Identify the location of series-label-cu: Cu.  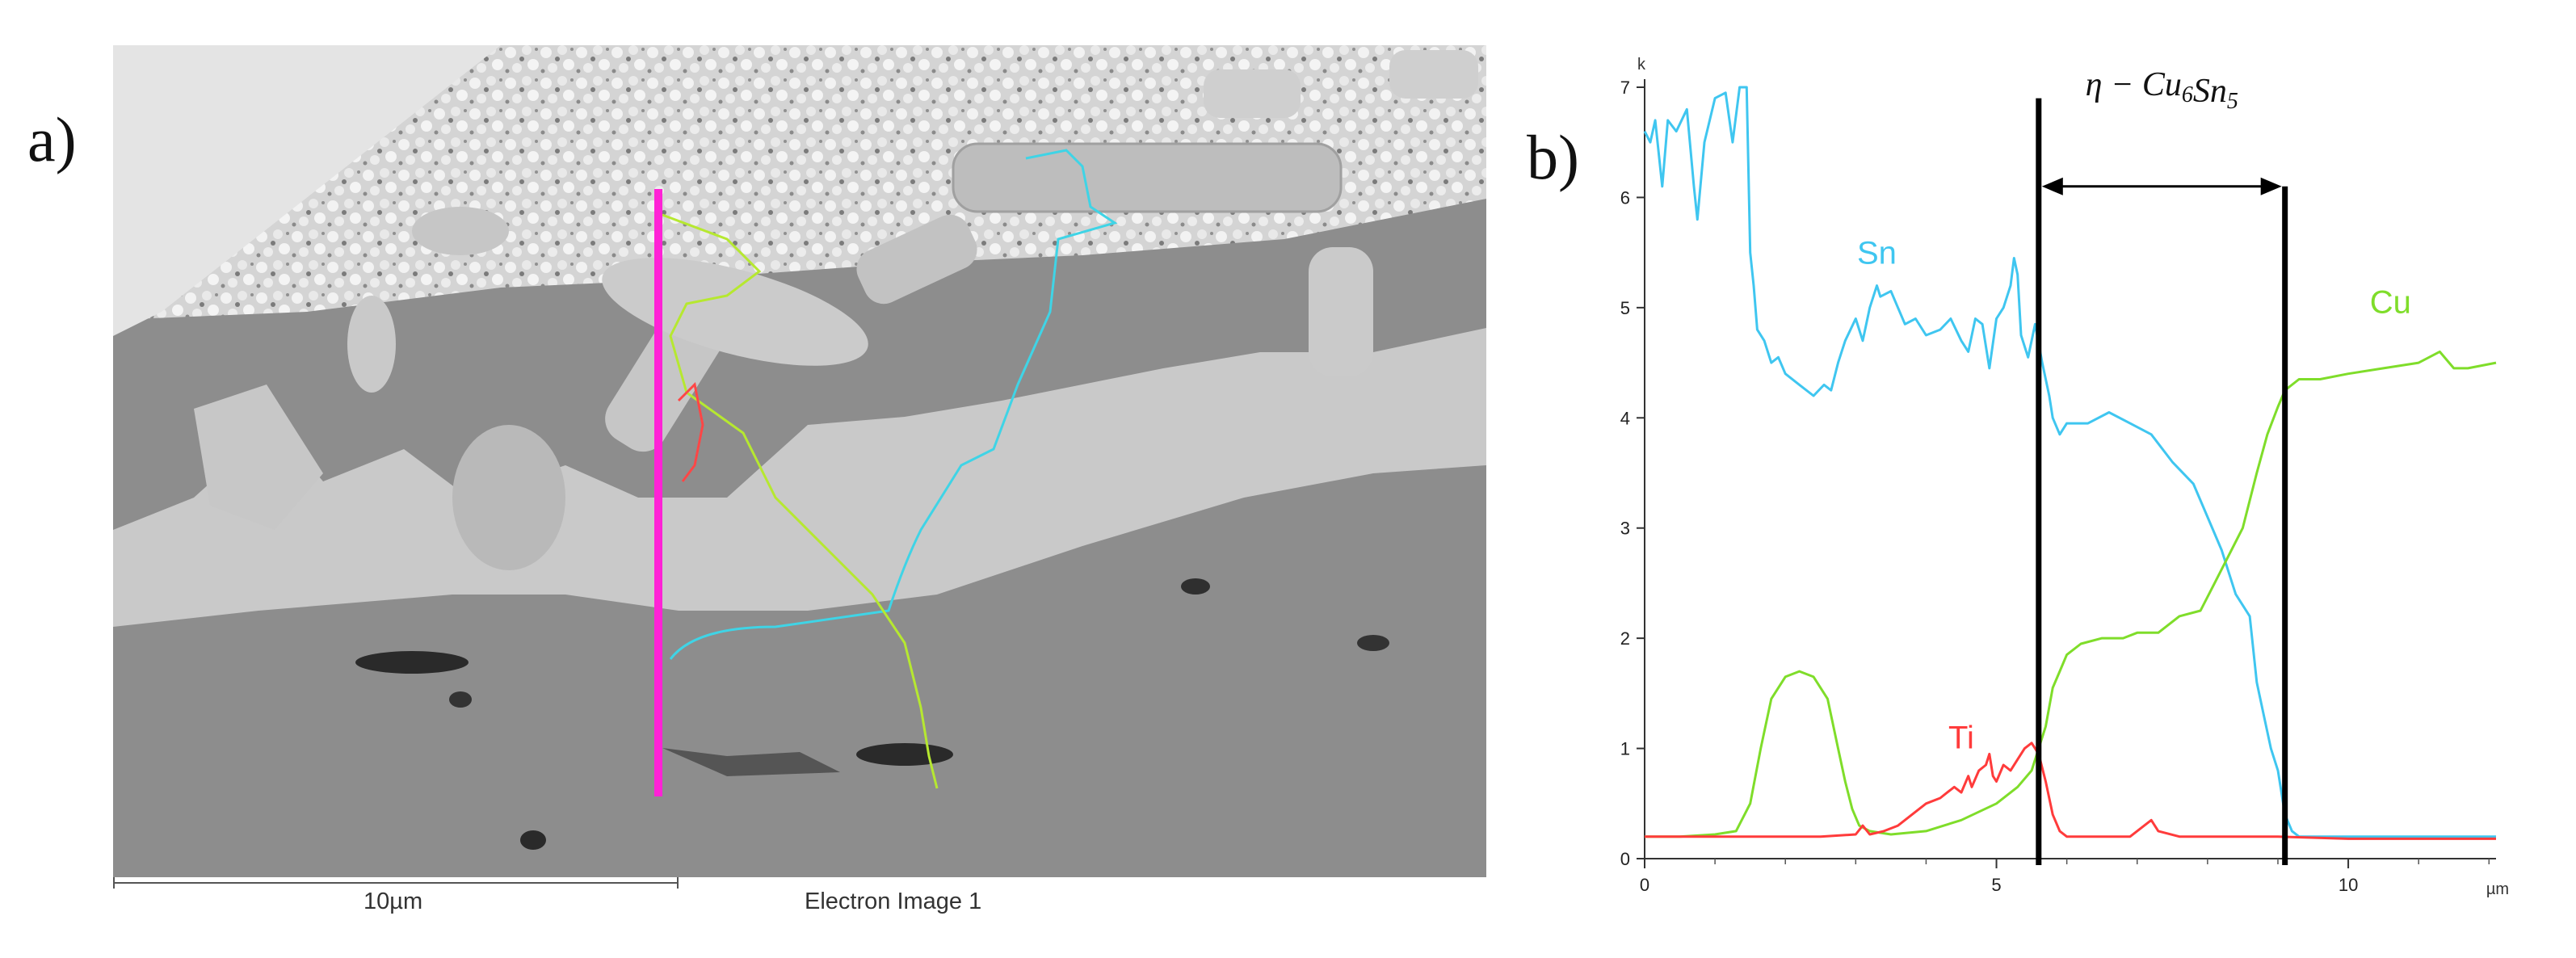
(2390, 303).